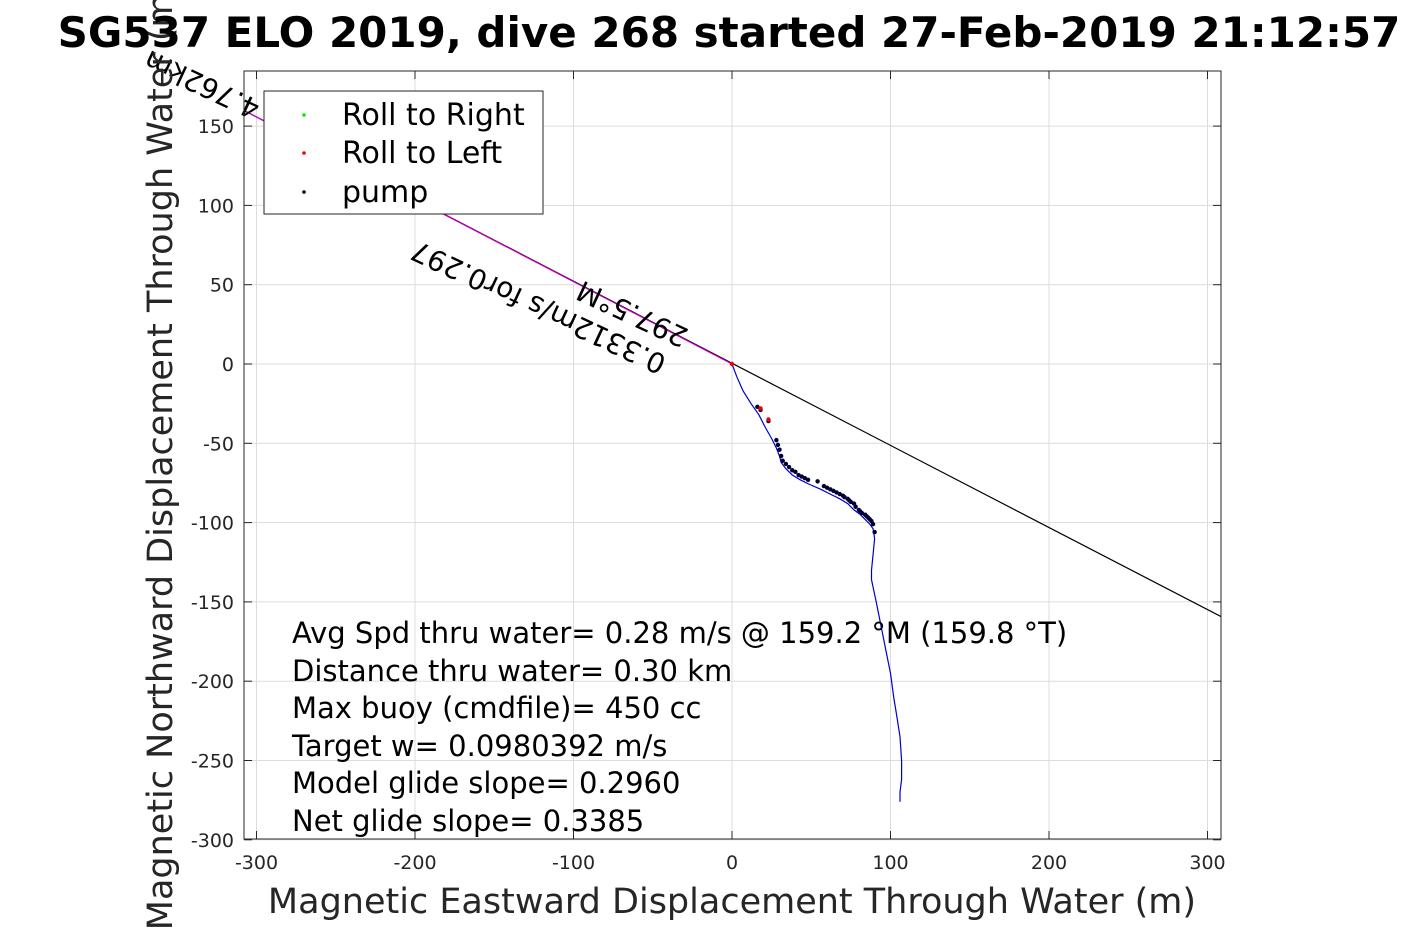  I want to click on y-tick-label: -200, so click(212, 682).